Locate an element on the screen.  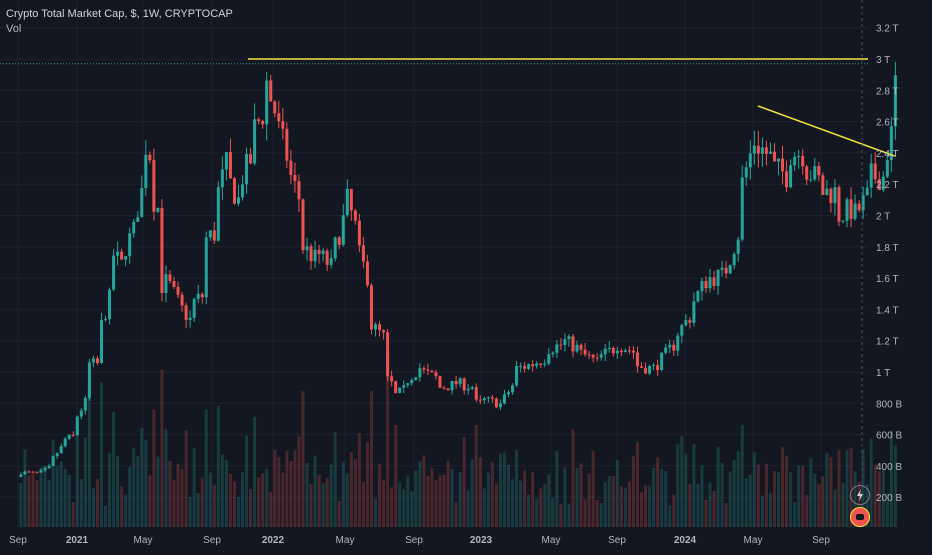
x-tick-label: 2023 is located at coordinates (481, 540).